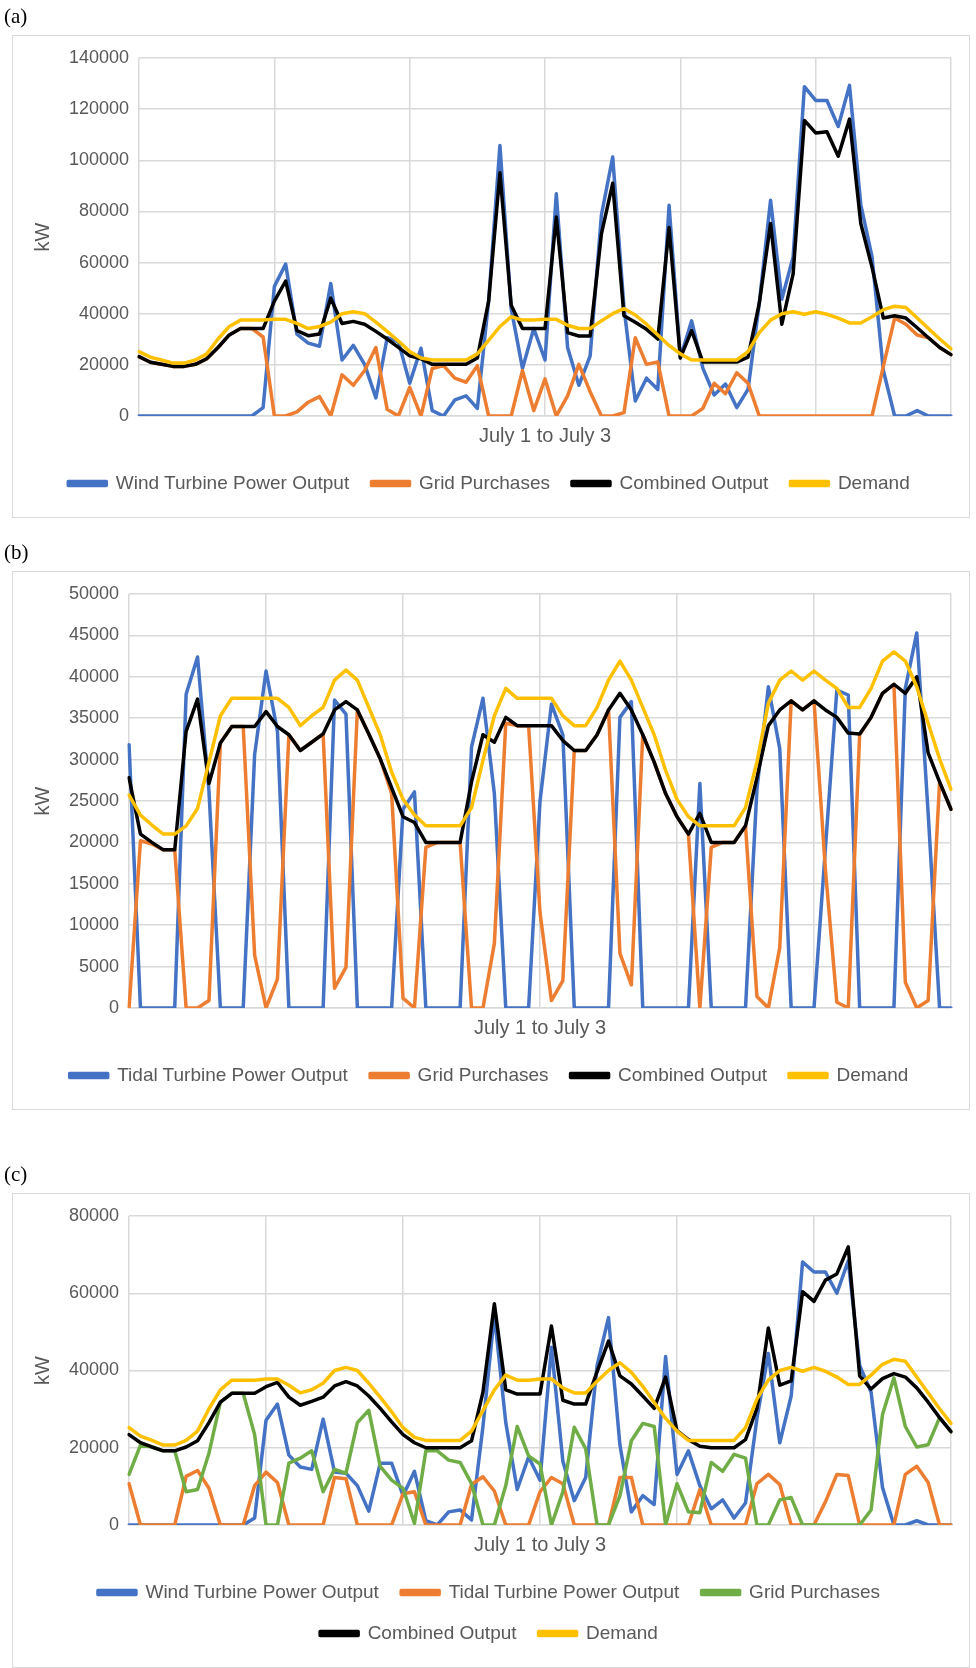  Describe the element at coordinates (94, 592) in the screenshot. I see `y-tick-label: 50000` at that location.